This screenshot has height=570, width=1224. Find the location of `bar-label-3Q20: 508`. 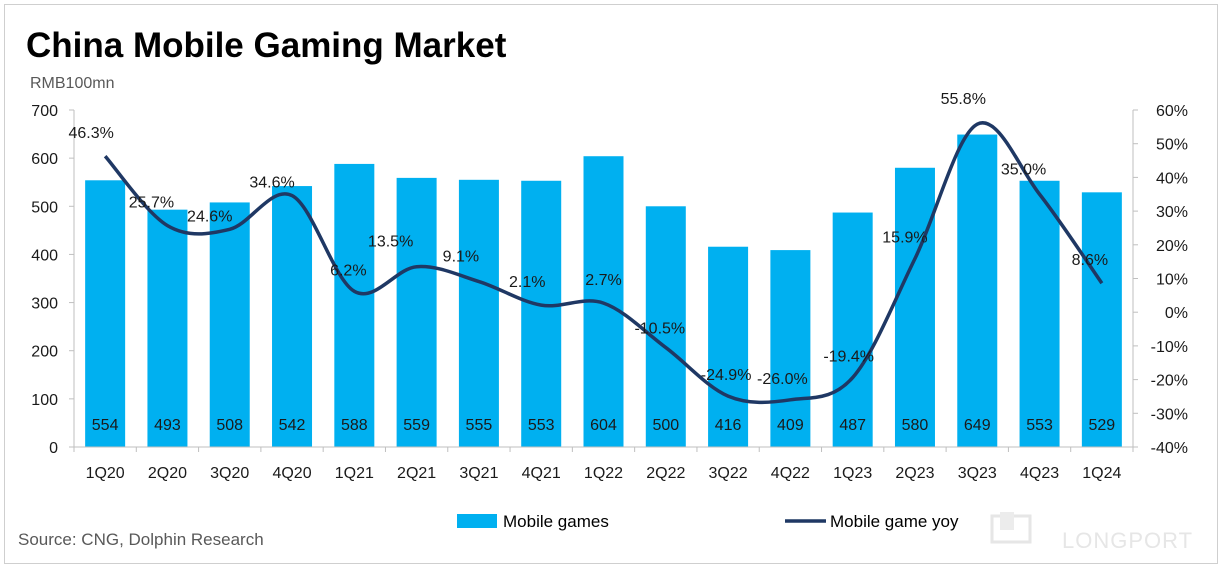

bar-label-3Q20: 508 is located at coordinates (229, 425).